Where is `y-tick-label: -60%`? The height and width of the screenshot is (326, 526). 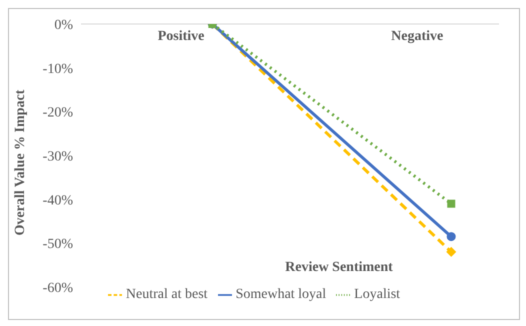
y-tick-label: -60% is located at coordinates (58, 288).